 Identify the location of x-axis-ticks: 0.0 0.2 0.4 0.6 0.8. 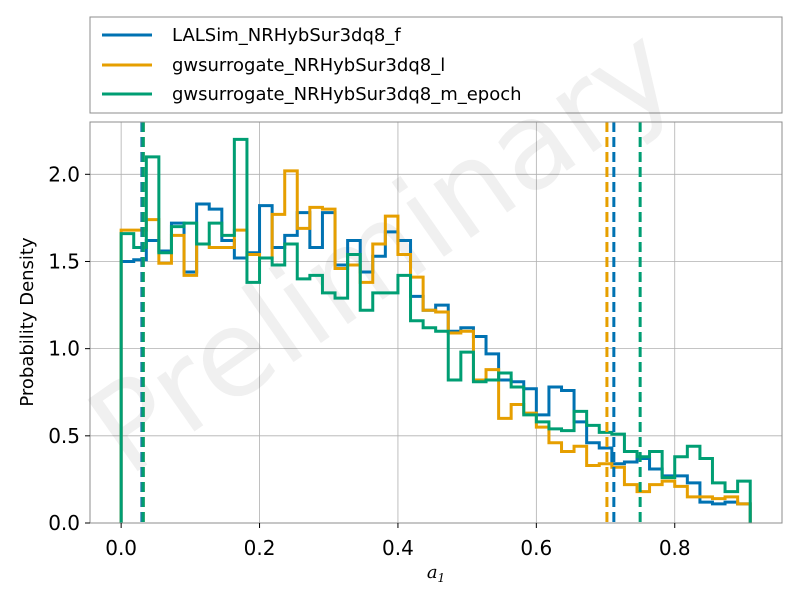
(398, 541).